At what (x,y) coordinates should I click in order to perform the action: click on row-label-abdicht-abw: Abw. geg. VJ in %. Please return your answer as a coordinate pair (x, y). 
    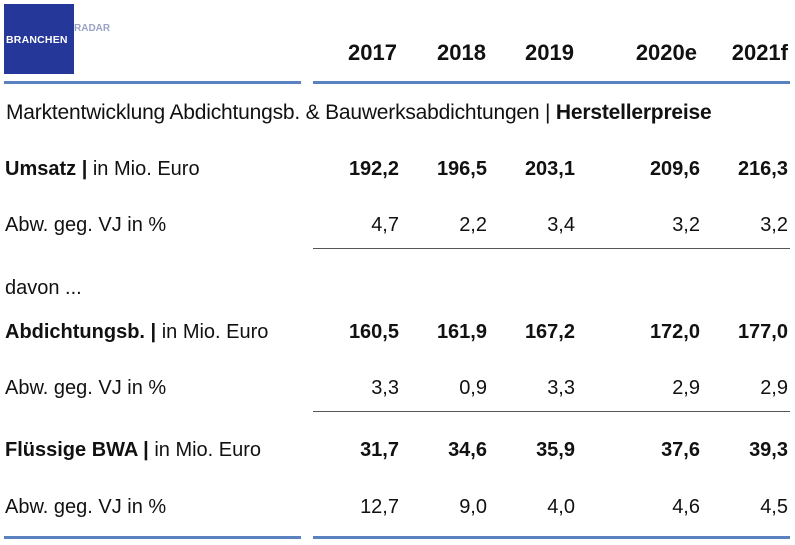
    Looking at the image, I should click on (86, 388).